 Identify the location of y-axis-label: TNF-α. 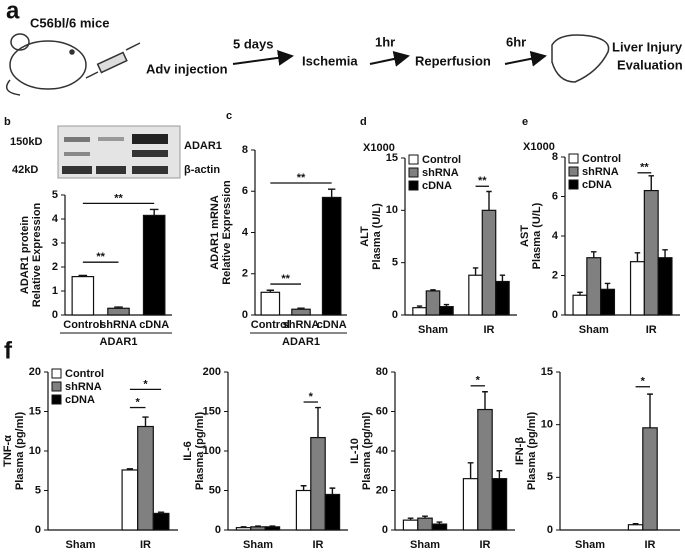
(8, 451).